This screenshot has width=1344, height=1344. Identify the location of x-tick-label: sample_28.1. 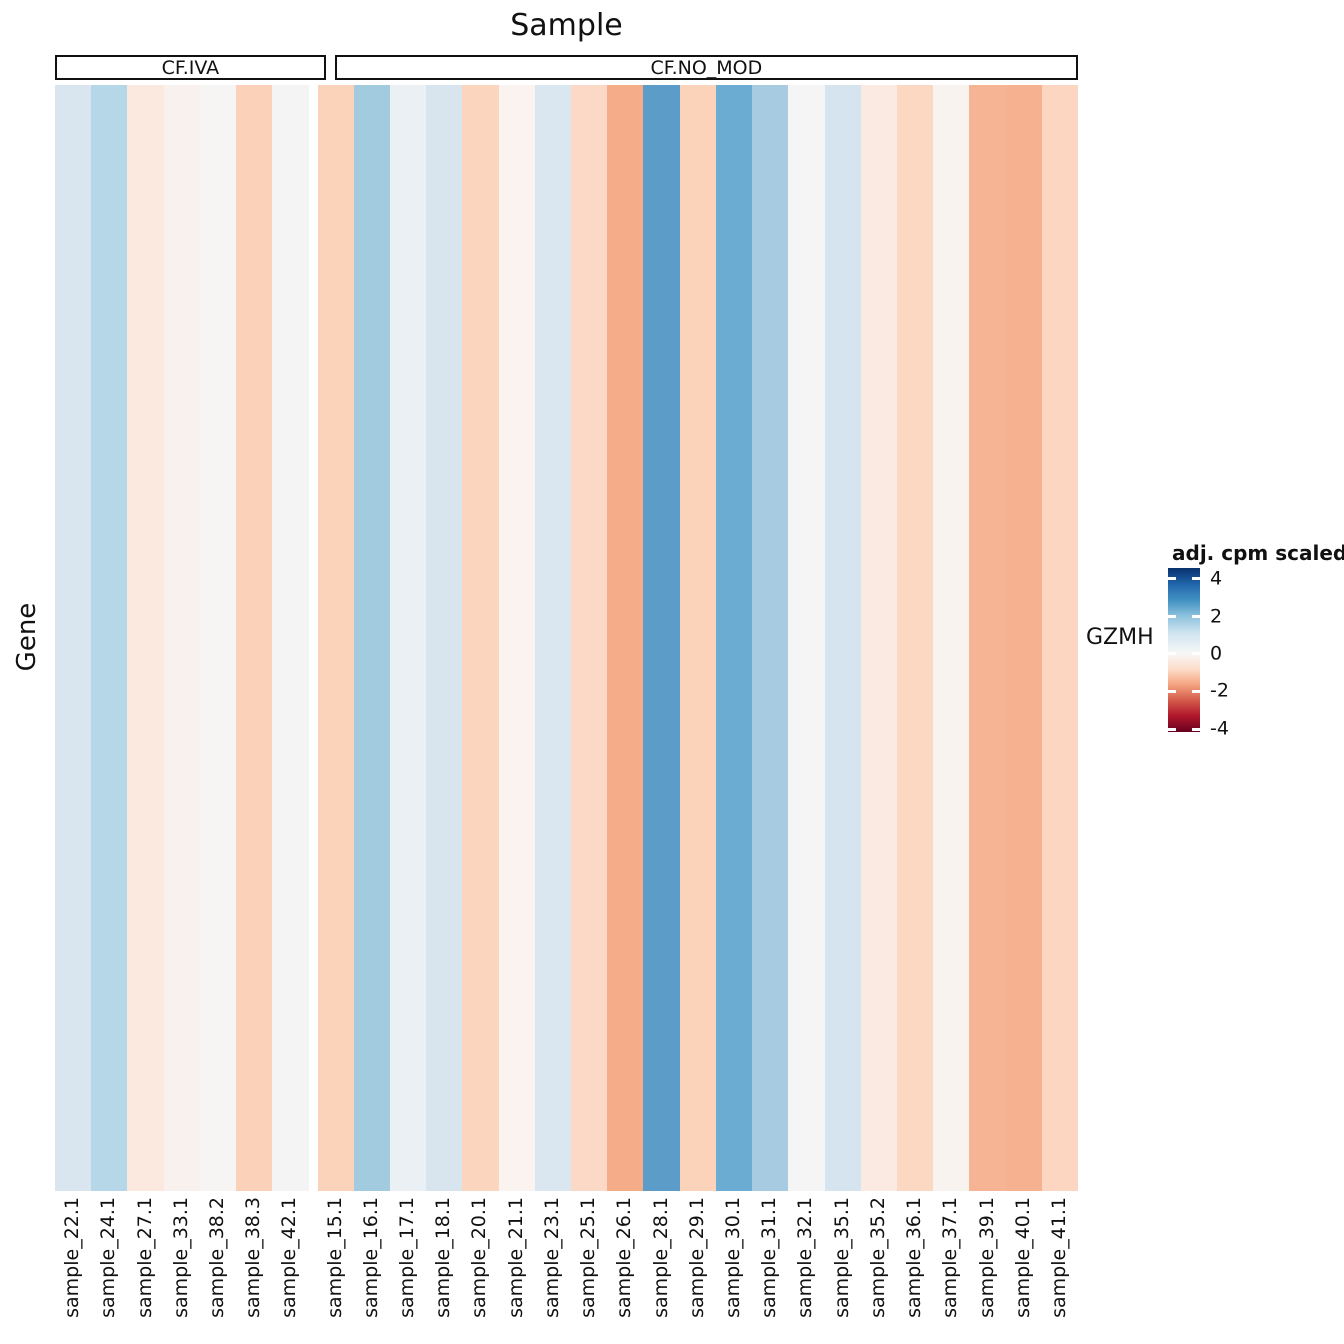
(660, 1257).